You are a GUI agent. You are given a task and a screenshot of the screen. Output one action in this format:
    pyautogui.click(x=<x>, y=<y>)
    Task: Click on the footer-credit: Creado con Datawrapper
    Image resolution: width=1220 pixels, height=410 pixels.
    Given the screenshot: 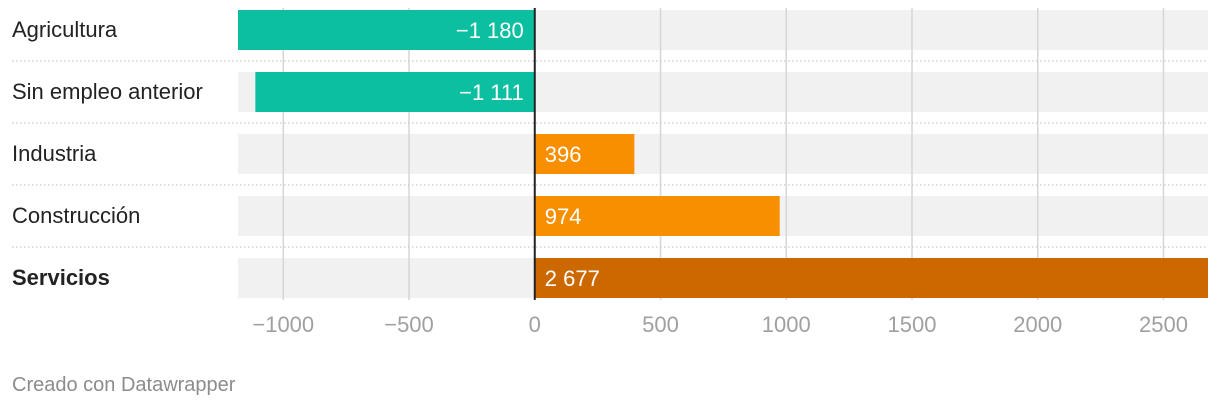 What is the action you would take?
    pyautogui.click(x=124, y=385)
    